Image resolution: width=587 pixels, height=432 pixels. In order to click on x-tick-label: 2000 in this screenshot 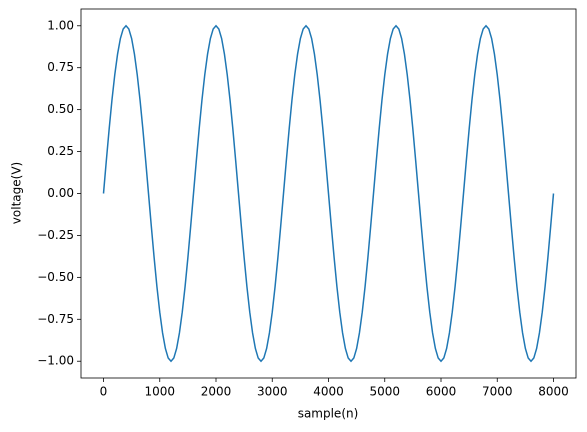, I will do `click(216, 392)`.